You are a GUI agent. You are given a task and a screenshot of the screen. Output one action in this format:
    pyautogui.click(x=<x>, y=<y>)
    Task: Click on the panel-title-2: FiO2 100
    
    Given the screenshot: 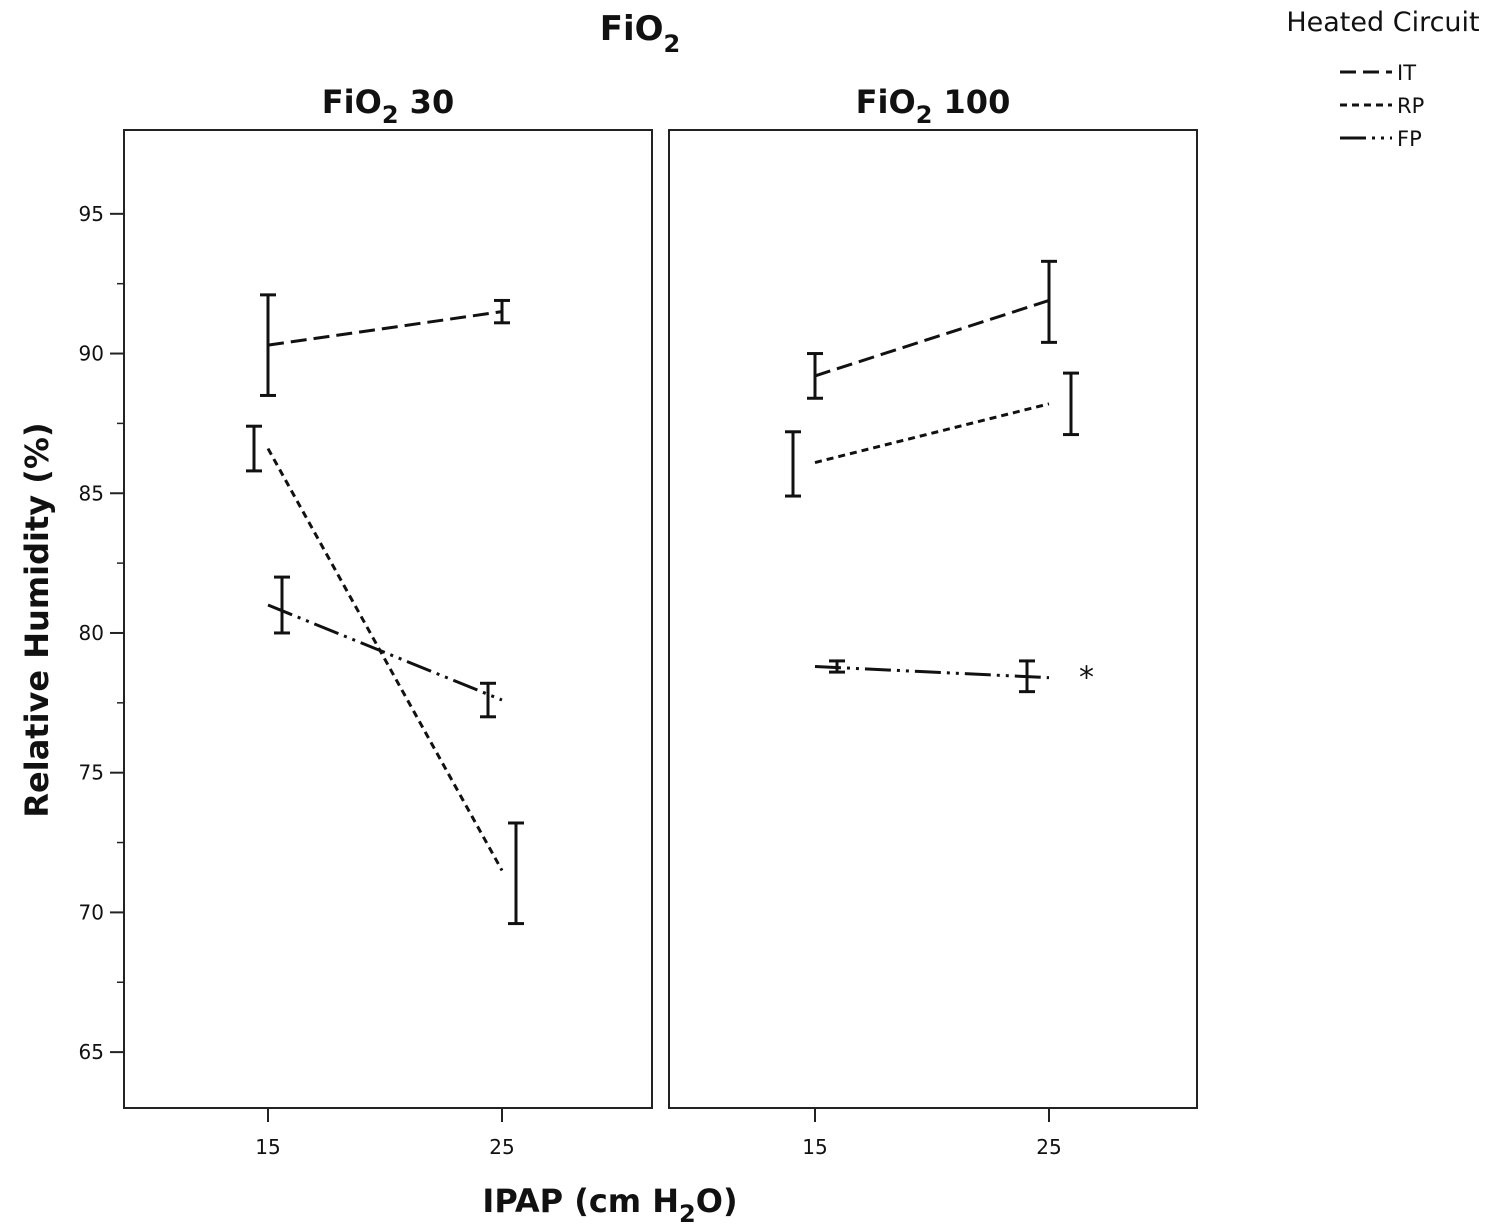 What is the action you would take?
    pyautogui.click(x=933, y=106)
    